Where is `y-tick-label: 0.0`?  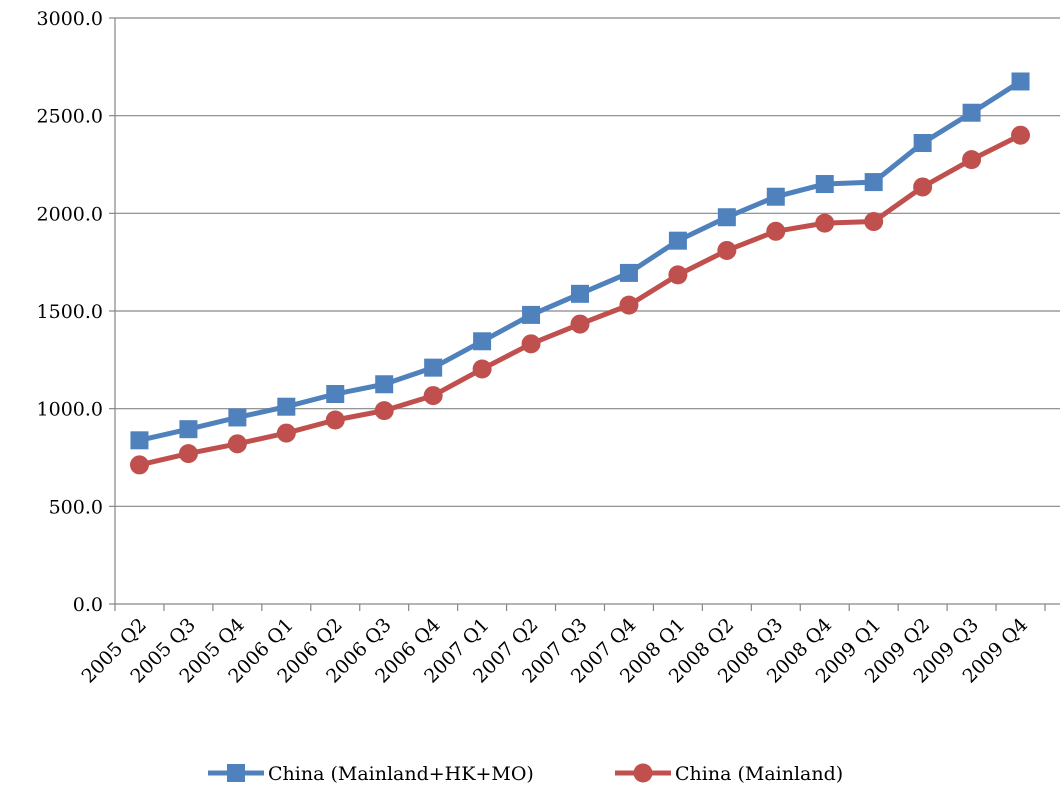
y-tick-label: 0.0 is located at coordinates (88, 605).